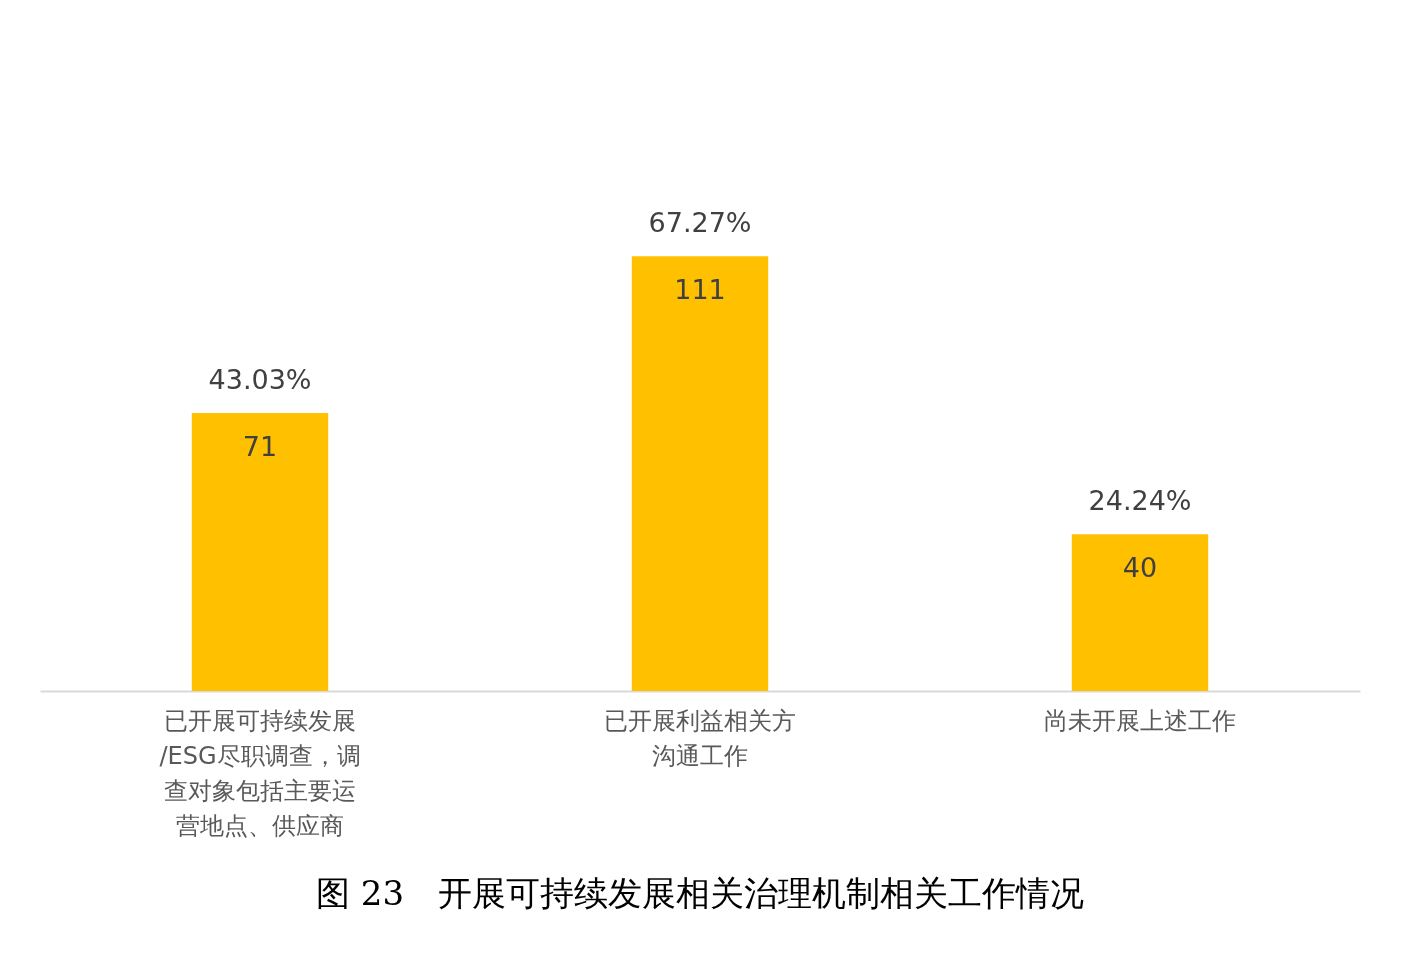 The height and width of the screenshot is (965, 1416). I want to click on annotation: 24.24%, so click(1140, 501).